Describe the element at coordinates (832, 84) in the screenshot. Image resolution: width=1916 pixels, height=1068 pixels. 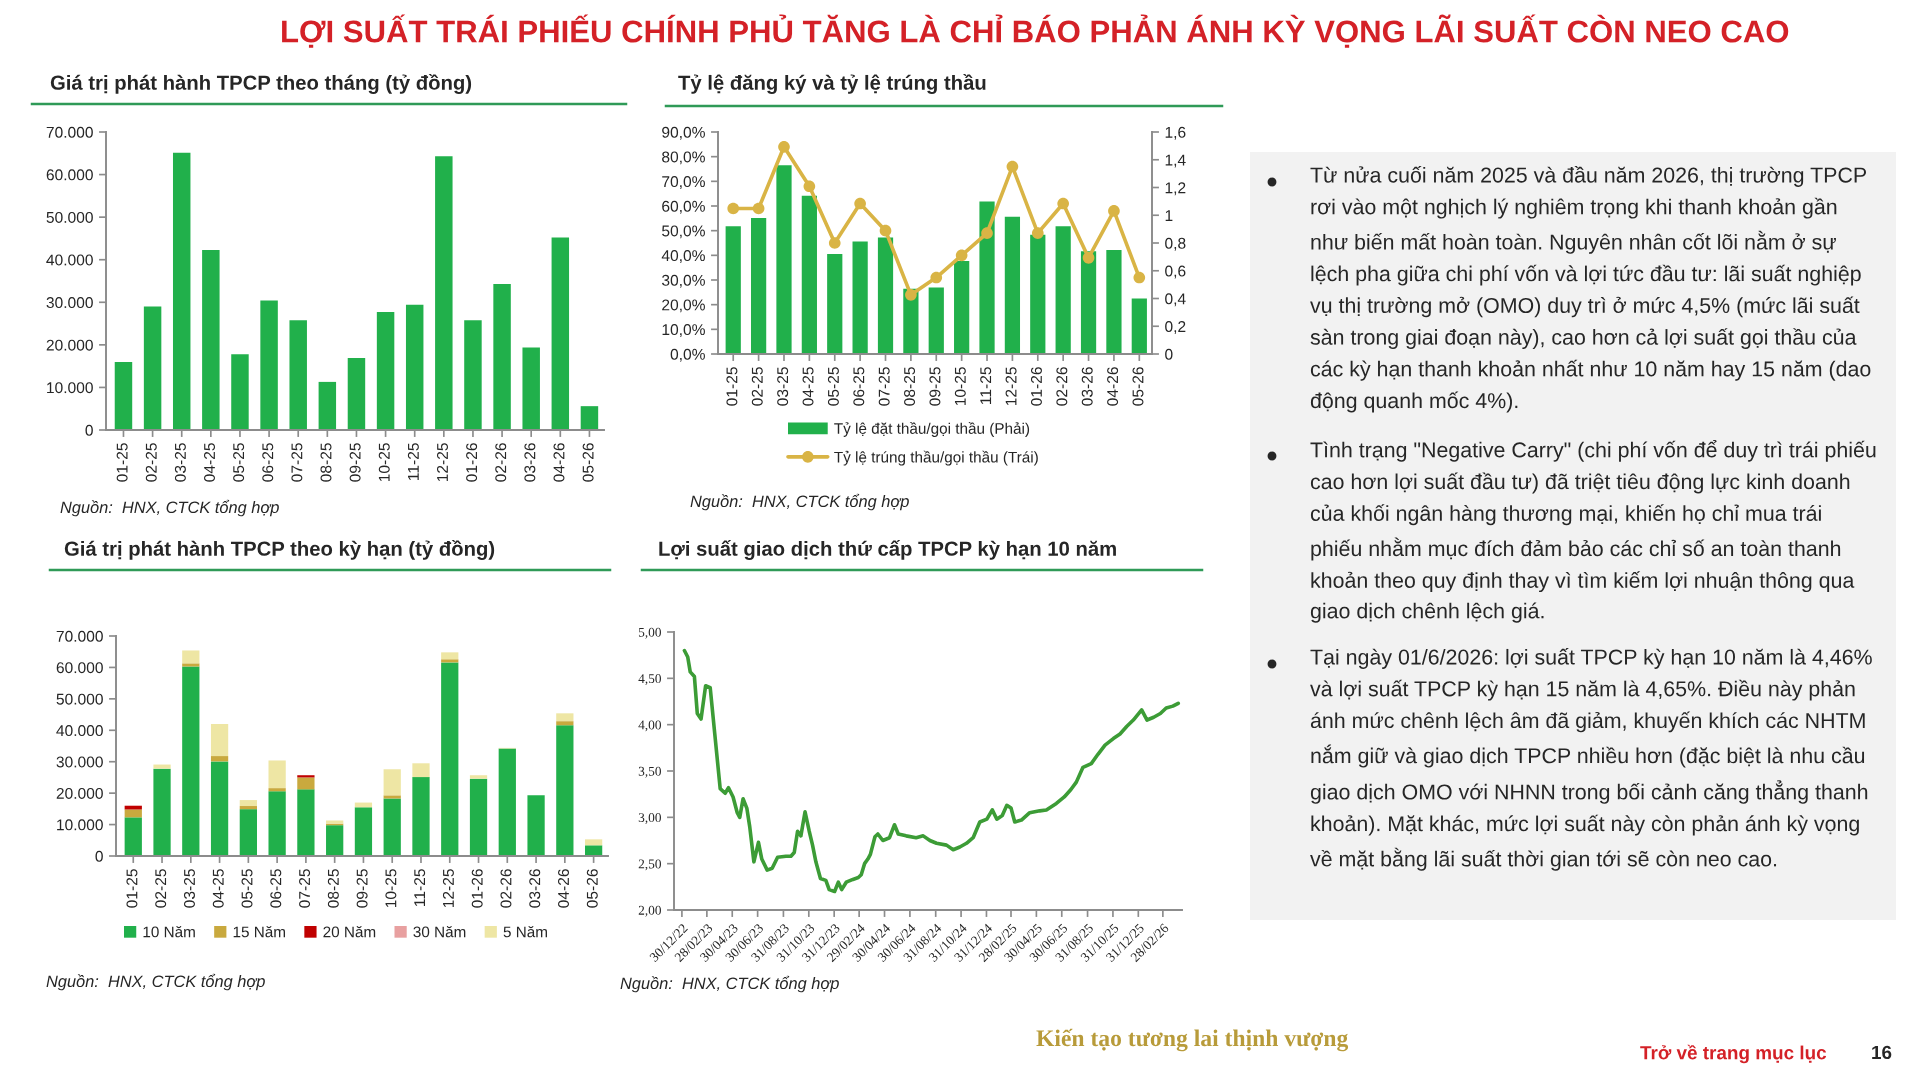
I see `chart-title: Tỷ lệ đăng ký và tỷ lệ trúng thầu` at that location.